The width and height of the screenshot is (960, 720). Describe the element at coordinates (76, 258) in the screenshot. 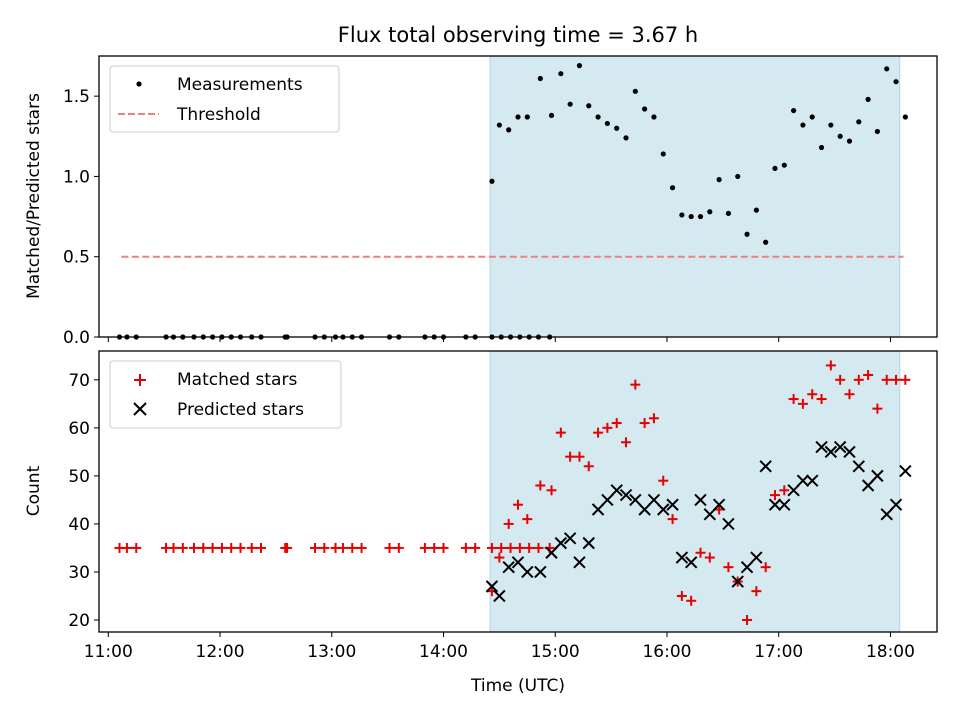

I see `y-tick-label: 0.5` at that location.